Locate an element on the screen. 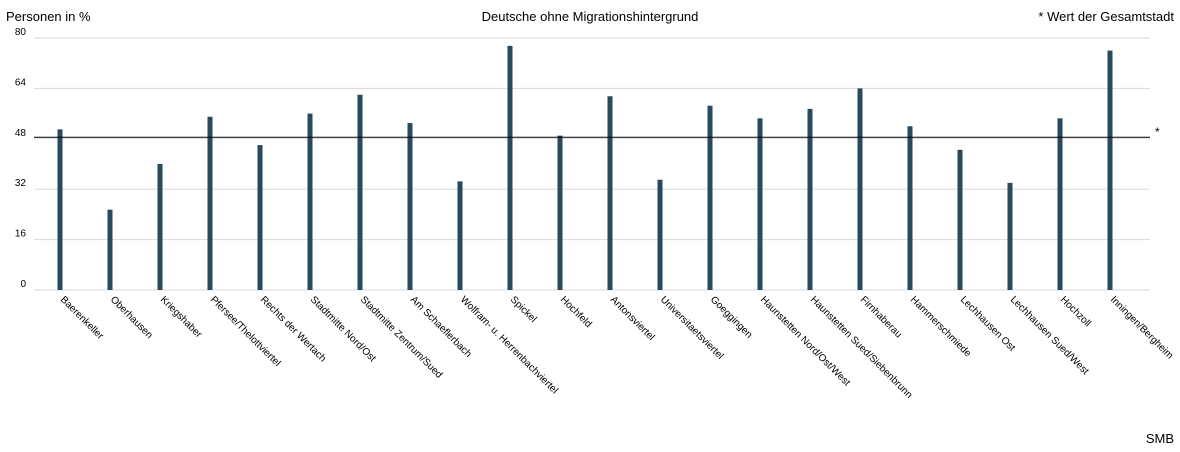 This screenshot has height=452, width=1180. y-tick-label: 48 is located at coordinates (21, 133).